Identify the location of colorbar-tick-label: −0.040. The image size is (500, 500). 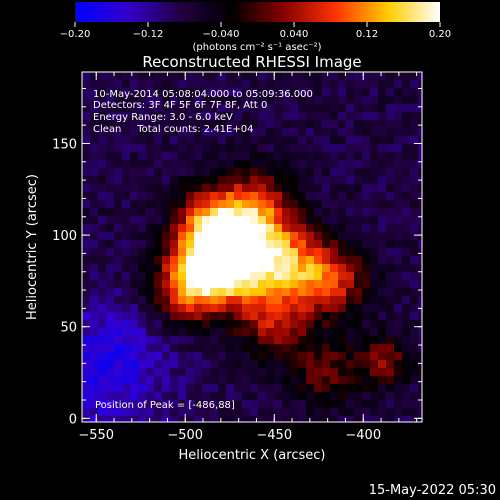
(220, 34).